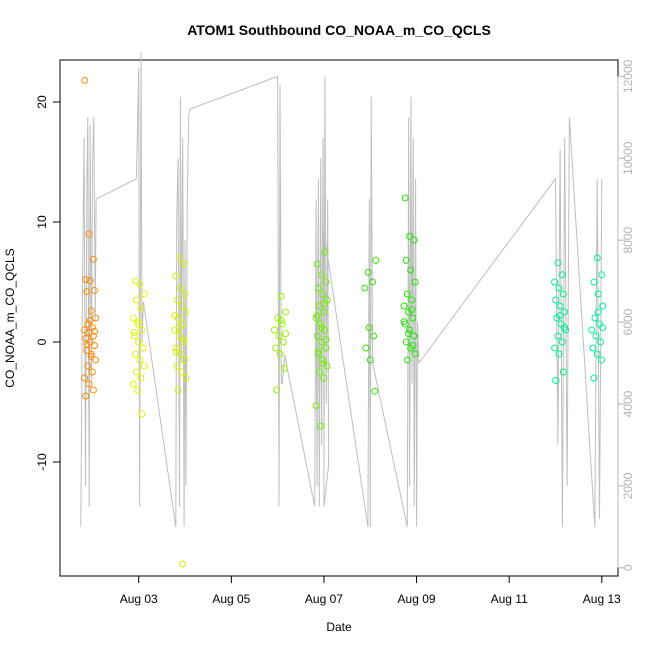 This screenshot has height=650, width=650. Describe the element at coordinates (628, 76) in the screenshot. I see `right-axis-tick-label: 12000` at that location.